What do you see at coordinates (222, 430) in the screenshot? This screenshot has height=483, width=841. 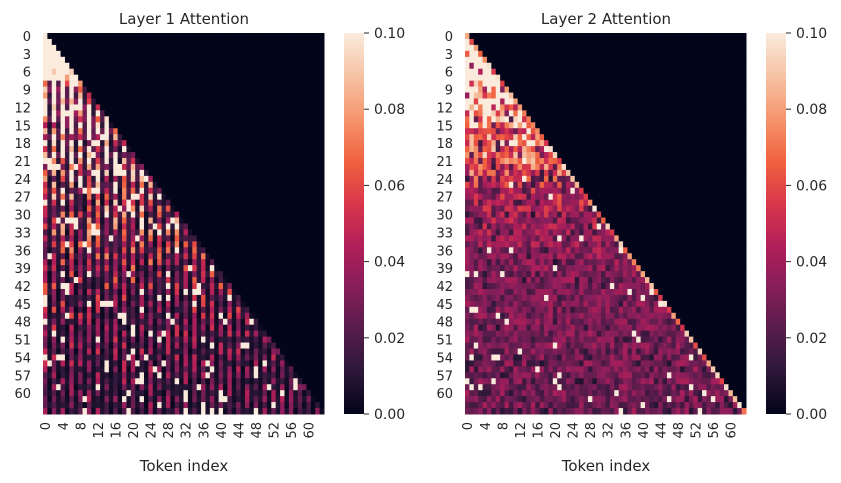 I see `x-tick-label: 40` at bounding box center [222, 430].